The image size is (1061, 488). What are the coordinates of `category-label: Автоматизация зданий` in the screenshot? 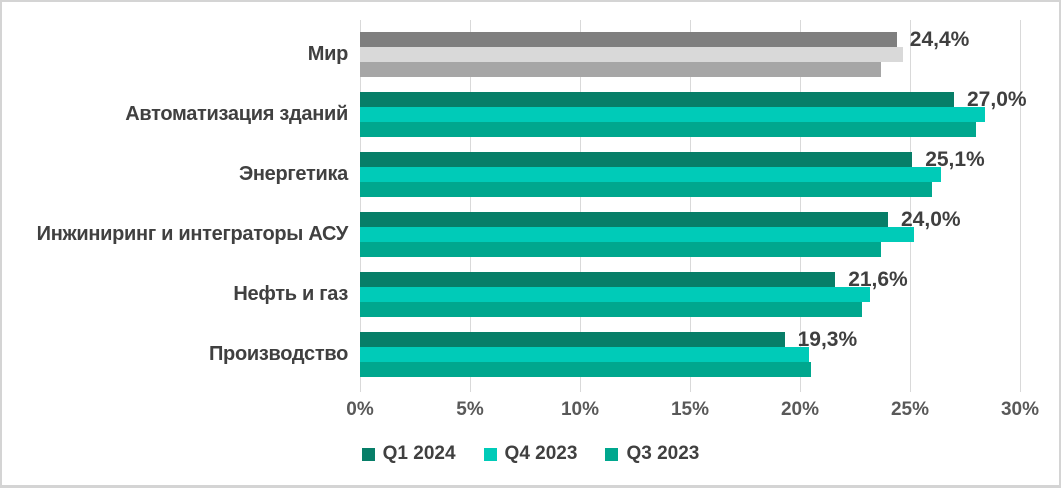 It's located at (236, 114).